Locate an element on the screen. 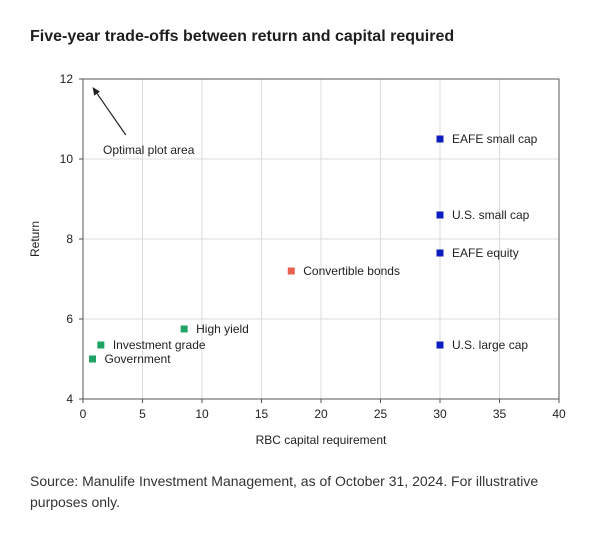  y-tick-label: 4 is located at coordinates (69, 399).